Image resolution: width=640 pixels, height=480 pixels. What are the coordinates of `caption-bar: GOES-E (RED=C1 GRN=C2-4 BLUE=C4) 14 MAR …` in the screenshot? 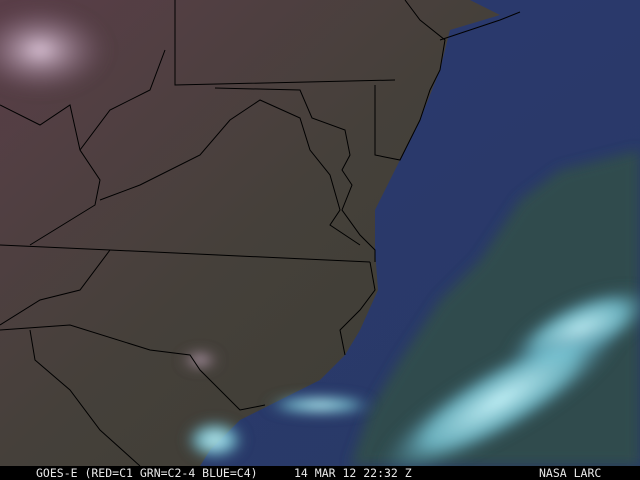 It's located at (320, 473).